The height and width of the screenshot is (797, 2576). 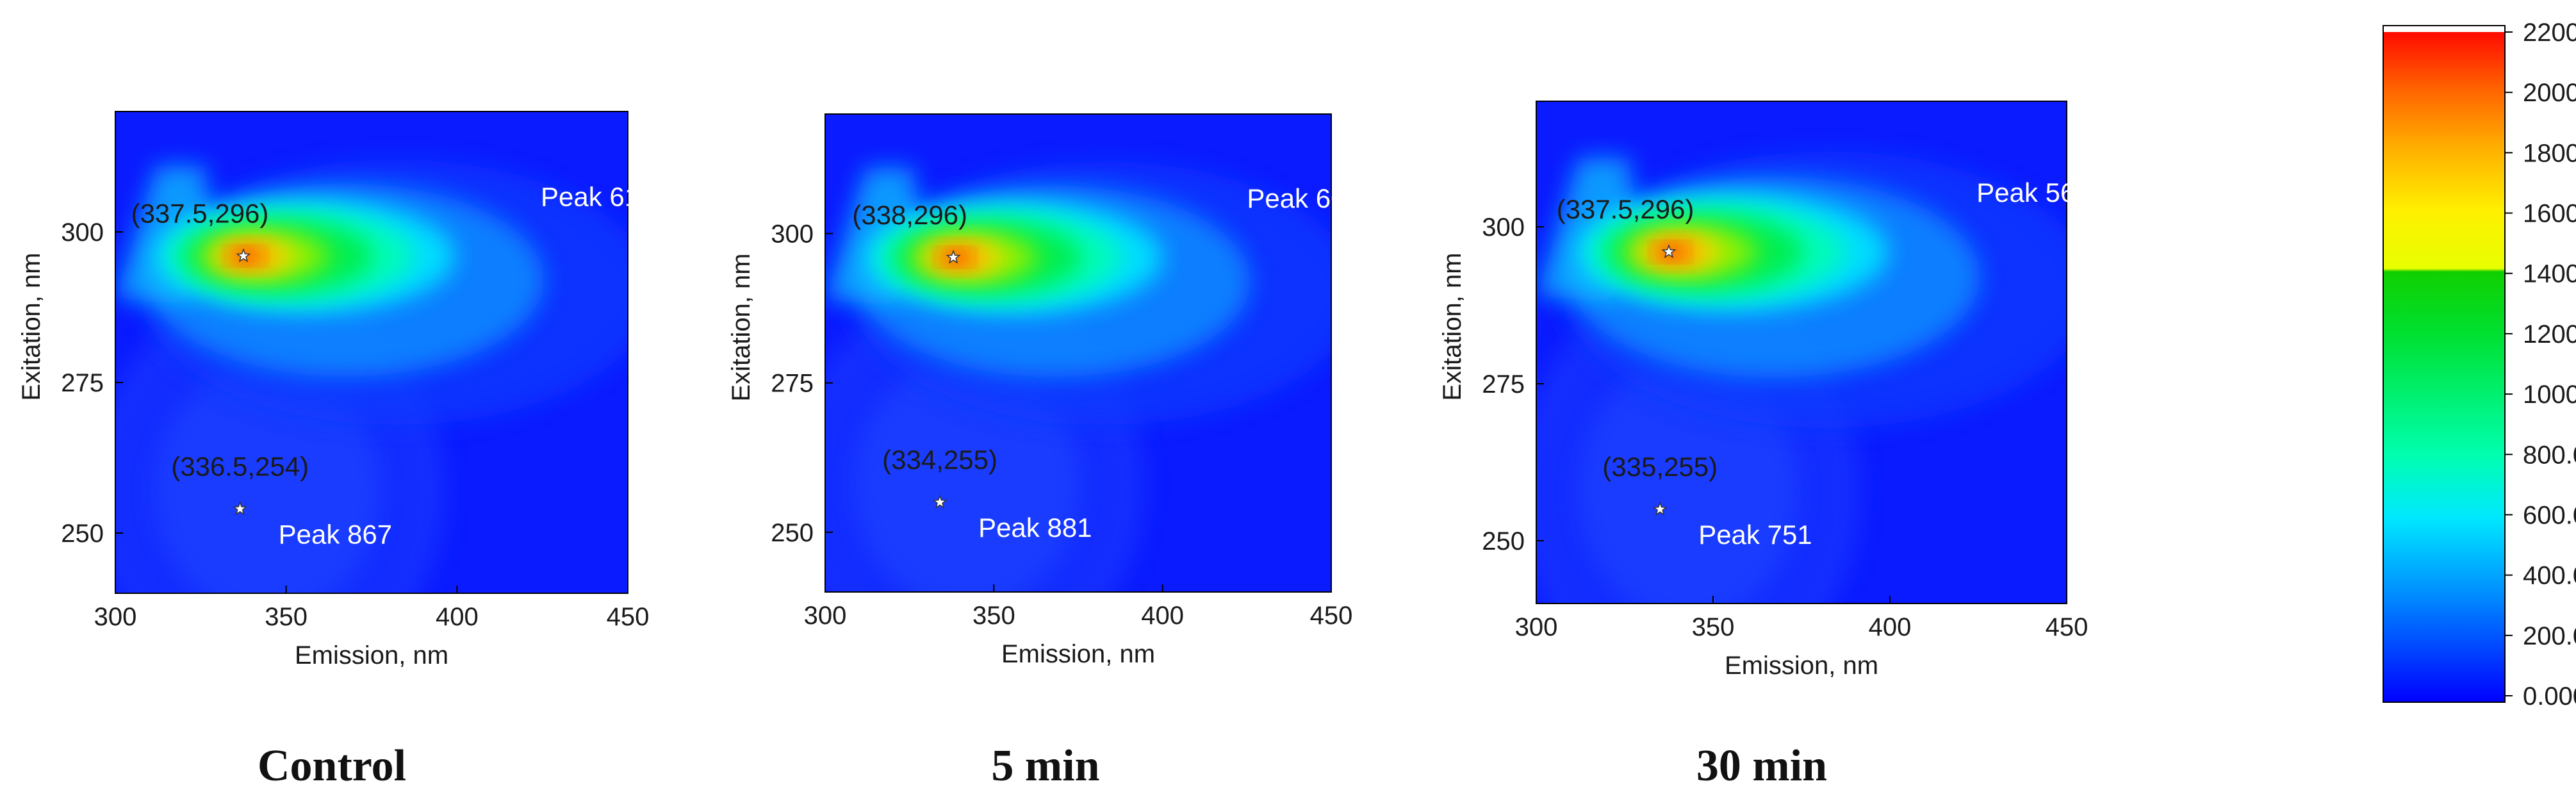 What do you see at coordinates (1045, 766) in the screenshot?
I see `panel-caption: 5 min` at bounding box center [1045, 766].